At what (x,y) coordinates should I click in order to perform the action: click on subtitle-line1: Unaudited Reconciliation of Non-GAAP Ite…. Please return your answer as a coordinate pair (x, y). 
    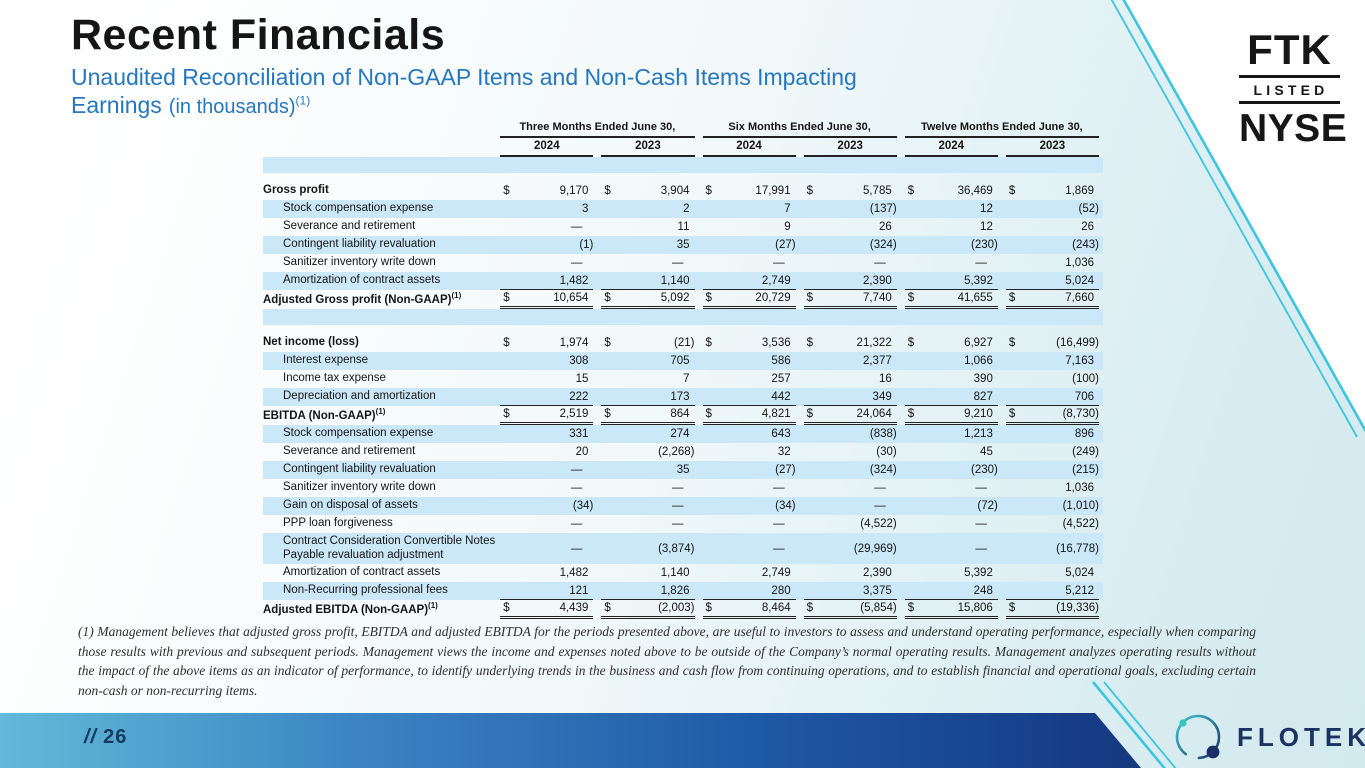
    Looking at the image, I should click on (464, 77).